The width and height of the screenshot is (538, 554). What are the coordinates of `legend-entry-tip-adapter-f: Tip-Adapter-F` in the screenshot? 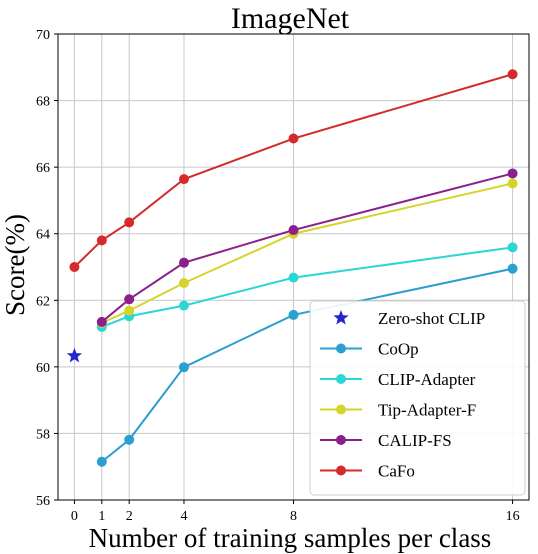 It's located at (398, 410).